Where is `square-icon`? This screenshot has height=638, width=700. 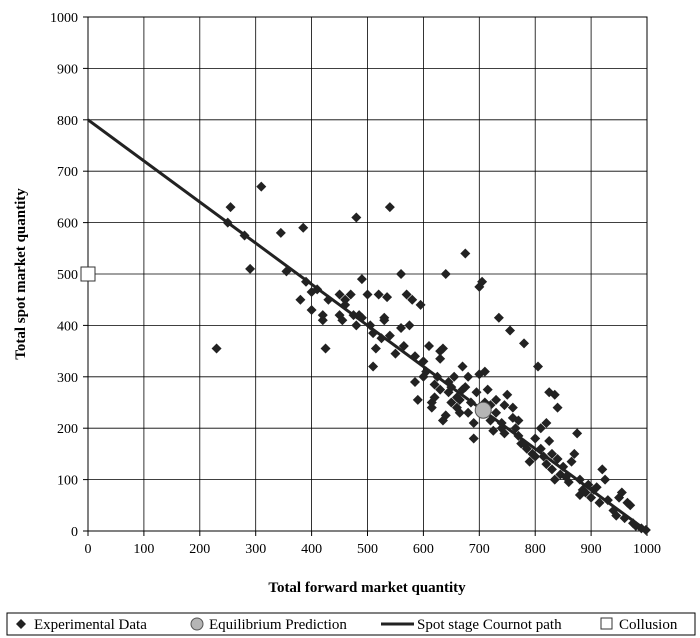 square-icon is located at coordinates (606, 623).